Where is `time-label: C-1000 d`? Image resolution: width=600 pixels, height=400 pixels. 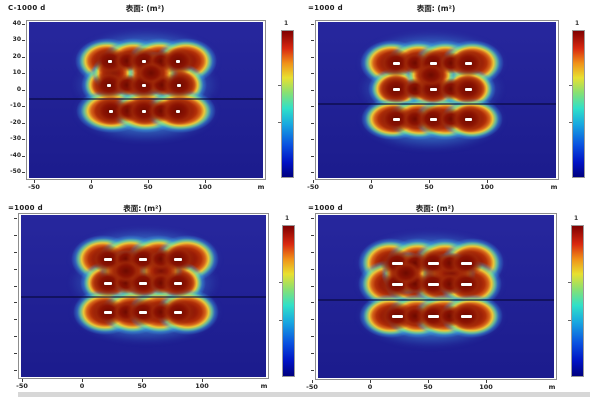 time-label: C-1000 d is located at coordinates (27, 8).